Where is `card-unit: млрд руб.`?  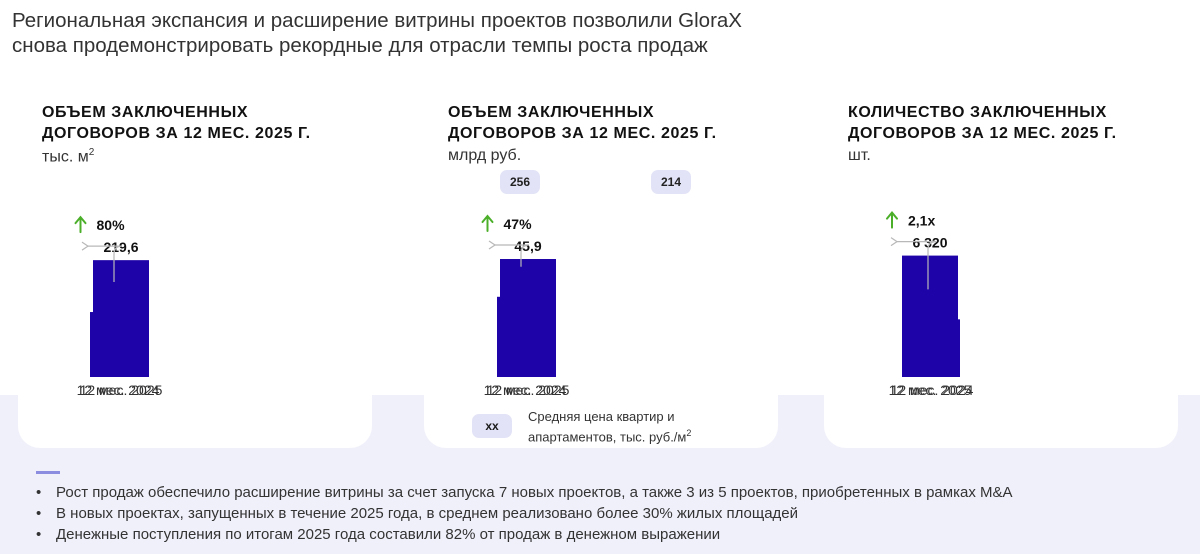
card-unit: млрд руб. is located at coordinates (484, 156).